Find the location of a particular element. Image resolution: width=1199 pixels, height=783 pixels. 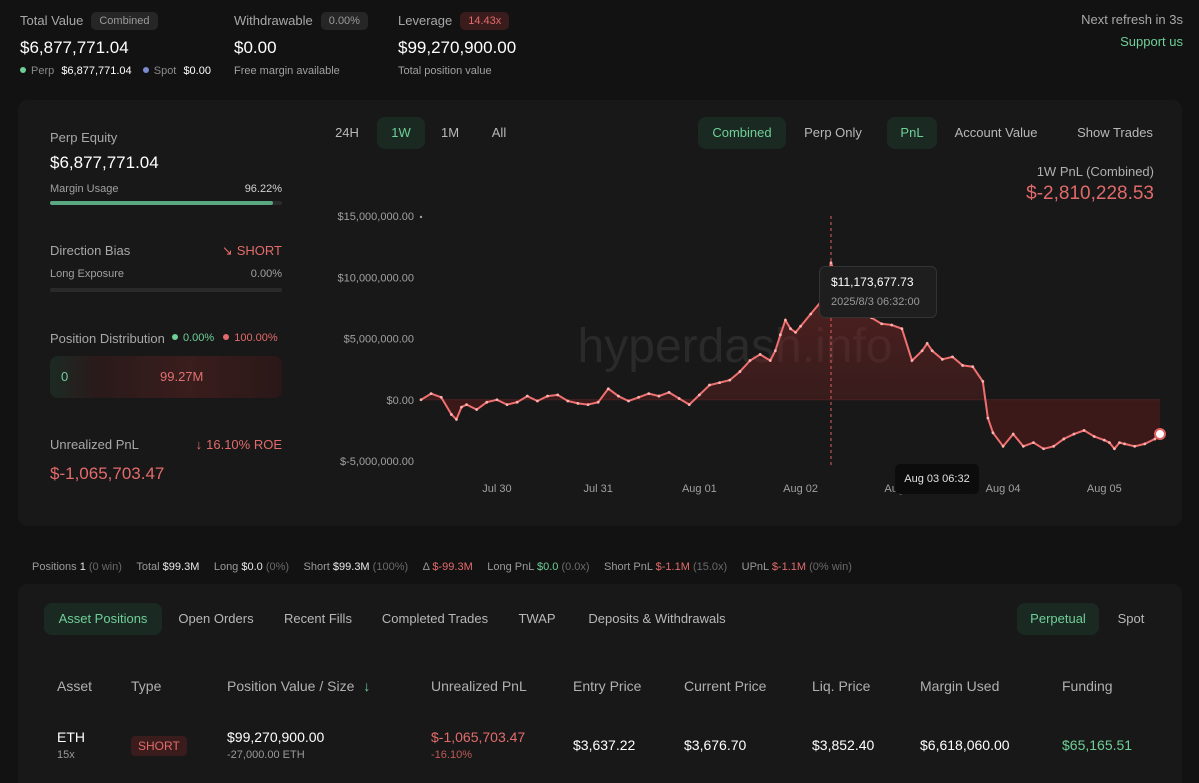

summary-long-pnl: Long PnL $0.0 (0.0x) is located at coordinates (538, 567).